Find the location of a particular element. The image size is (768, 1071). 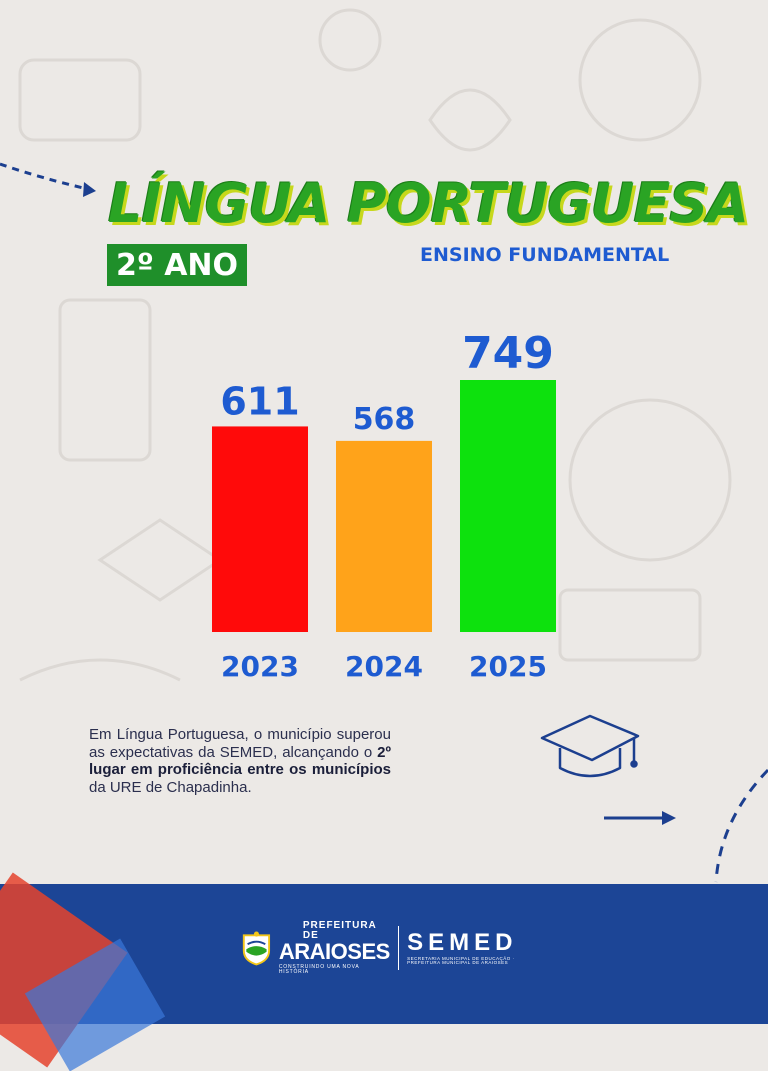

semed-name: SEMED is located at coordinates (462, 942).